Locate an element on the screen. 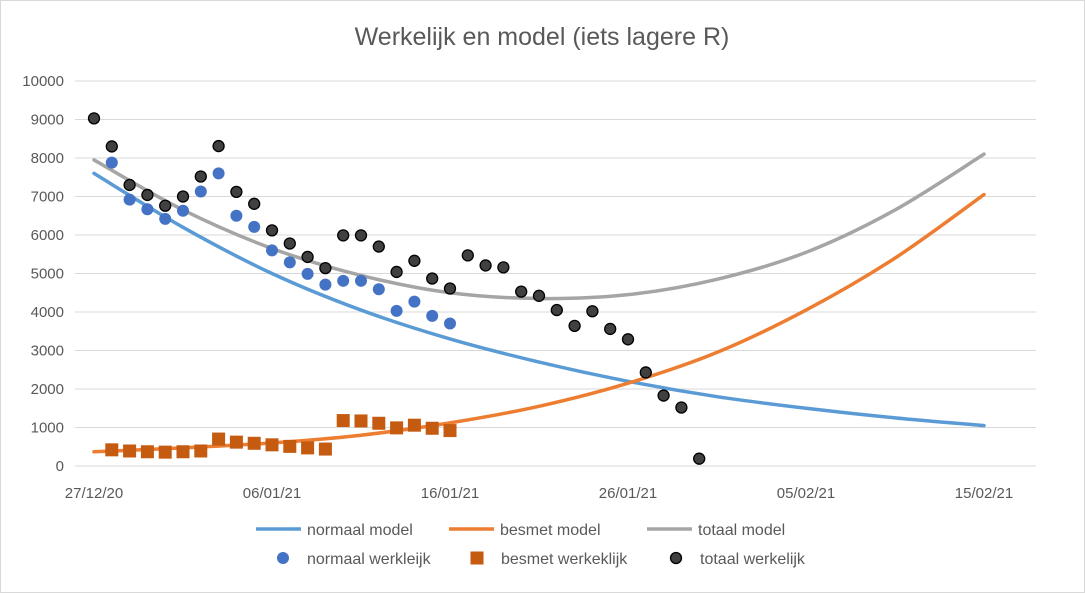  x-tick-label: 06/01/21 is located at coordinates (272, 493).